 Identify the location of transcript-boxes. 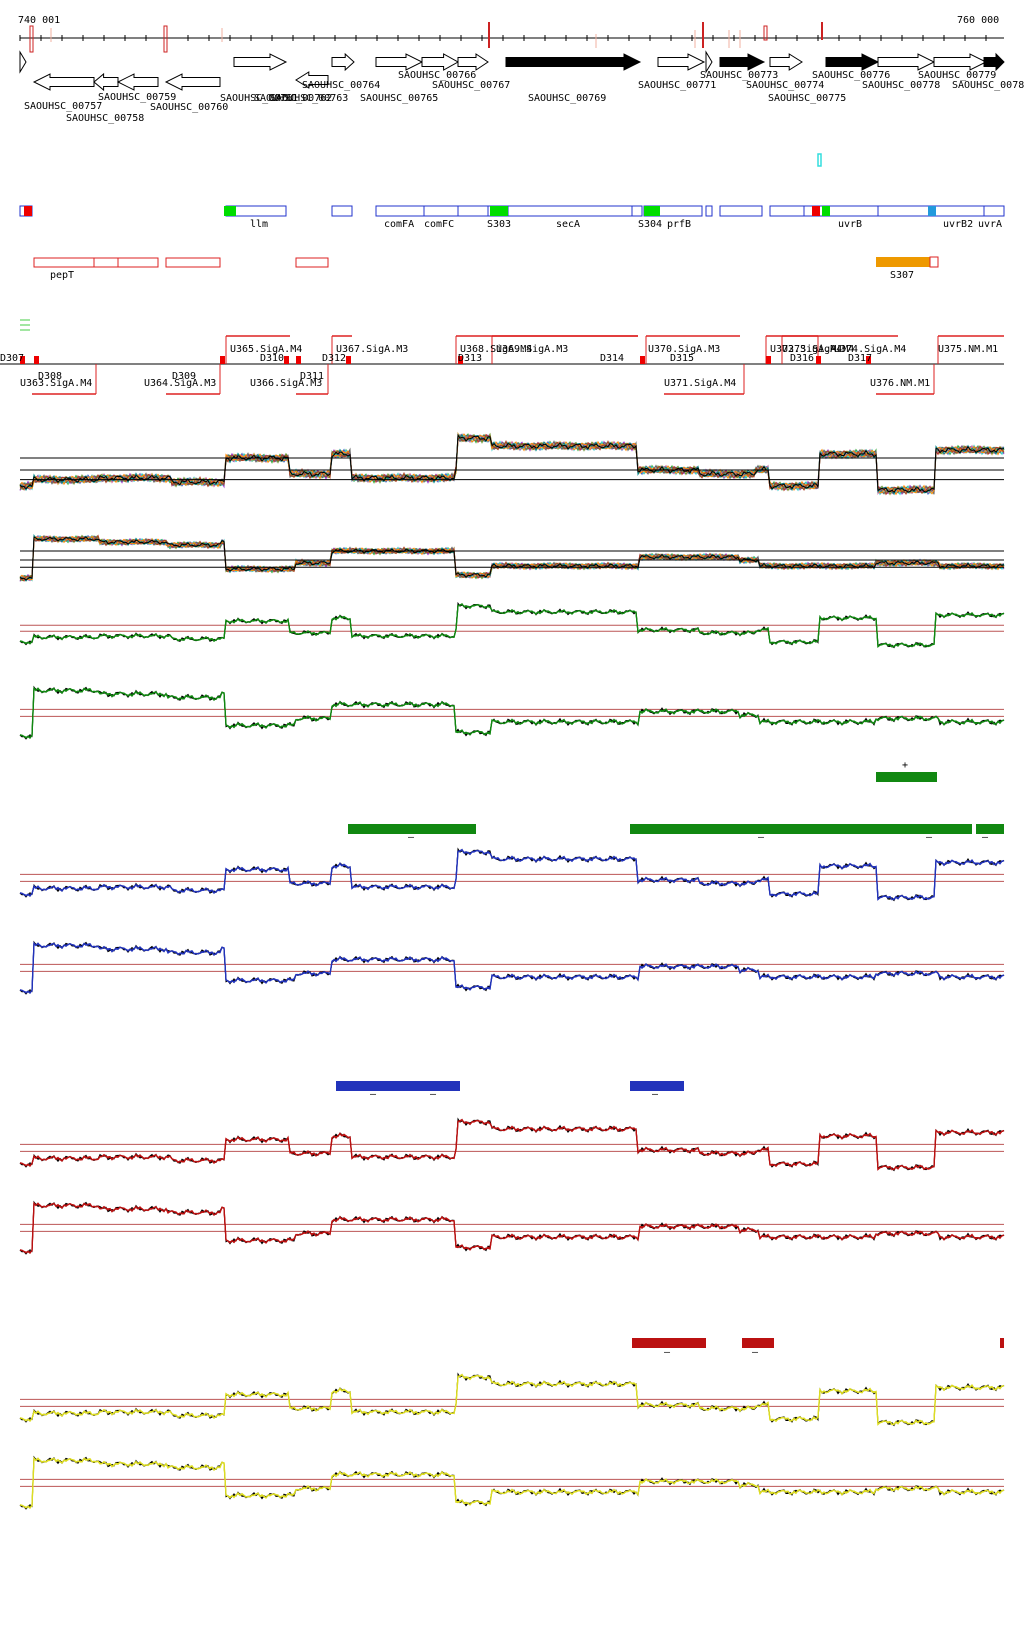
(512, 211).